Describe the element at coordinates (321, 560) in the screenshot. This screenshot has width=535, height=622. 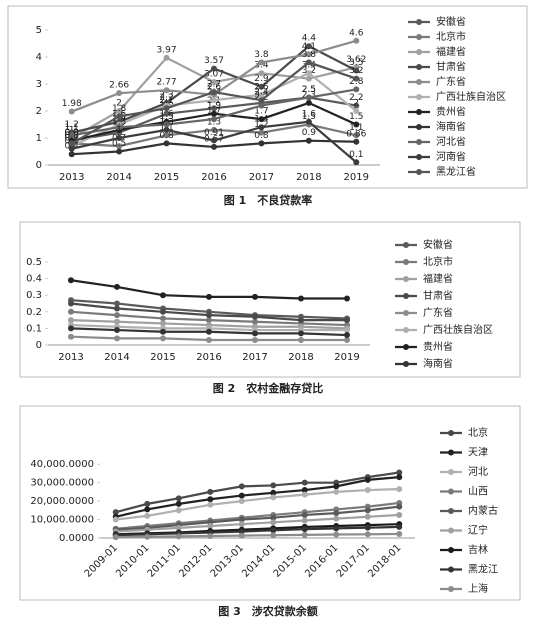
I see `x-tick-label: 2016-01` at that location.